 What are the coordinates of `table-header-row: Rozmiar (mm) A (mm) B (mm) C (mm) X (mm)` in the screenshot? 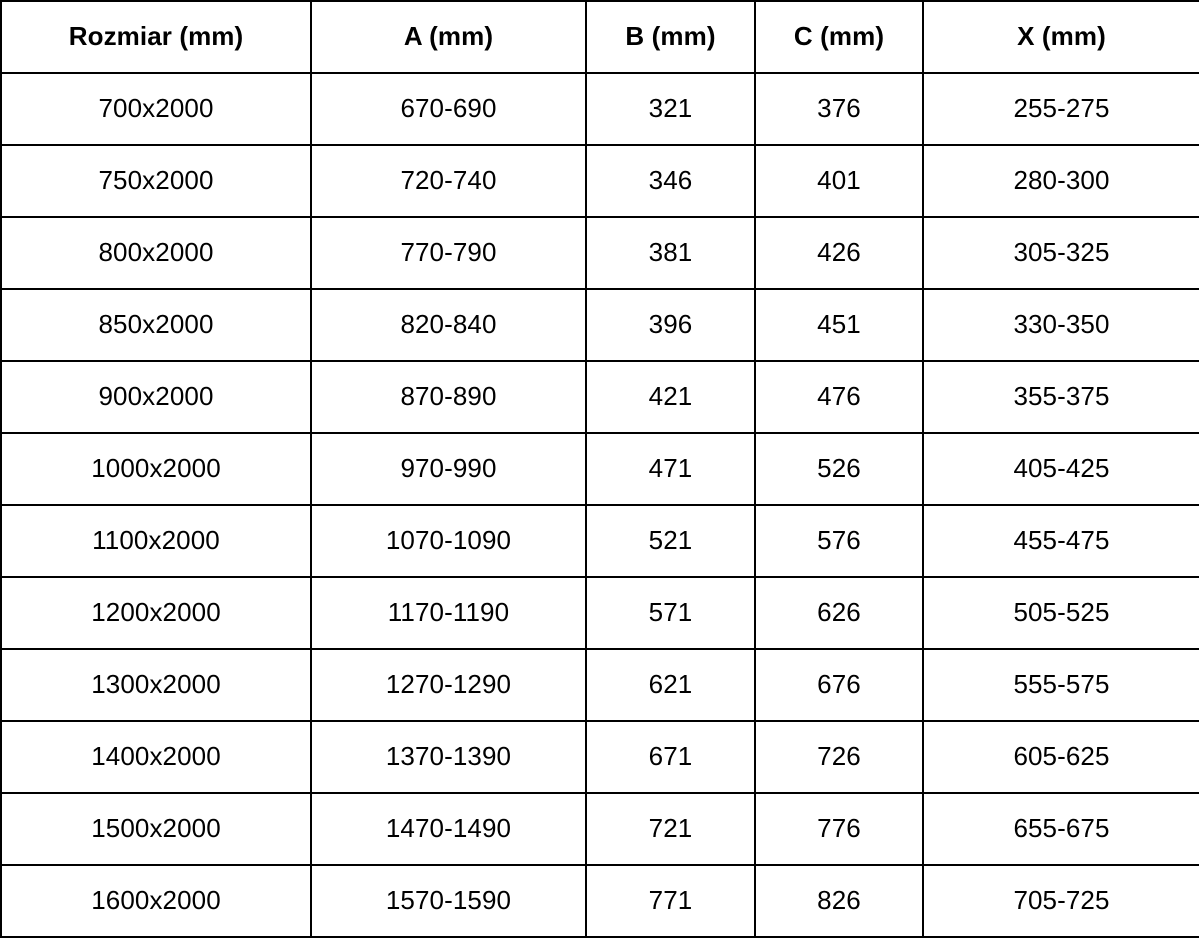 It's located at (599, 37).